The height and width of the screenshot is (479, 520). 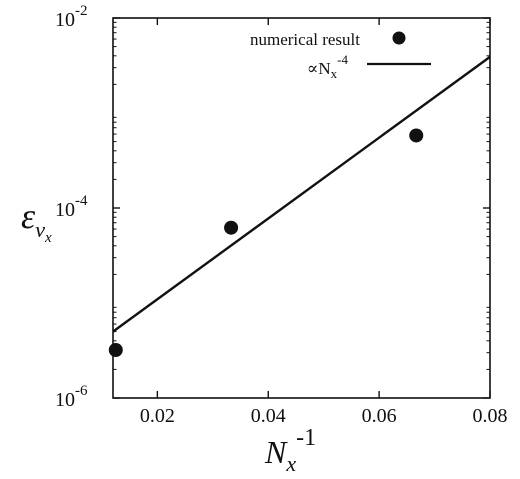 I want to click on legend-label-power-law: ∝Nx-4, so click(x=328, y=66).